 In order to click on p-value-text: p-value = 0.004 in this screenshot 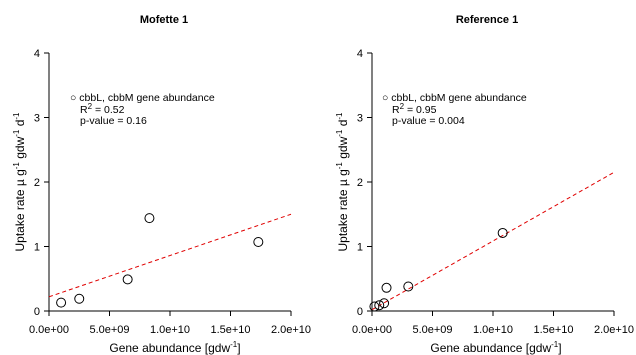, I will do `click(428, 121)`.